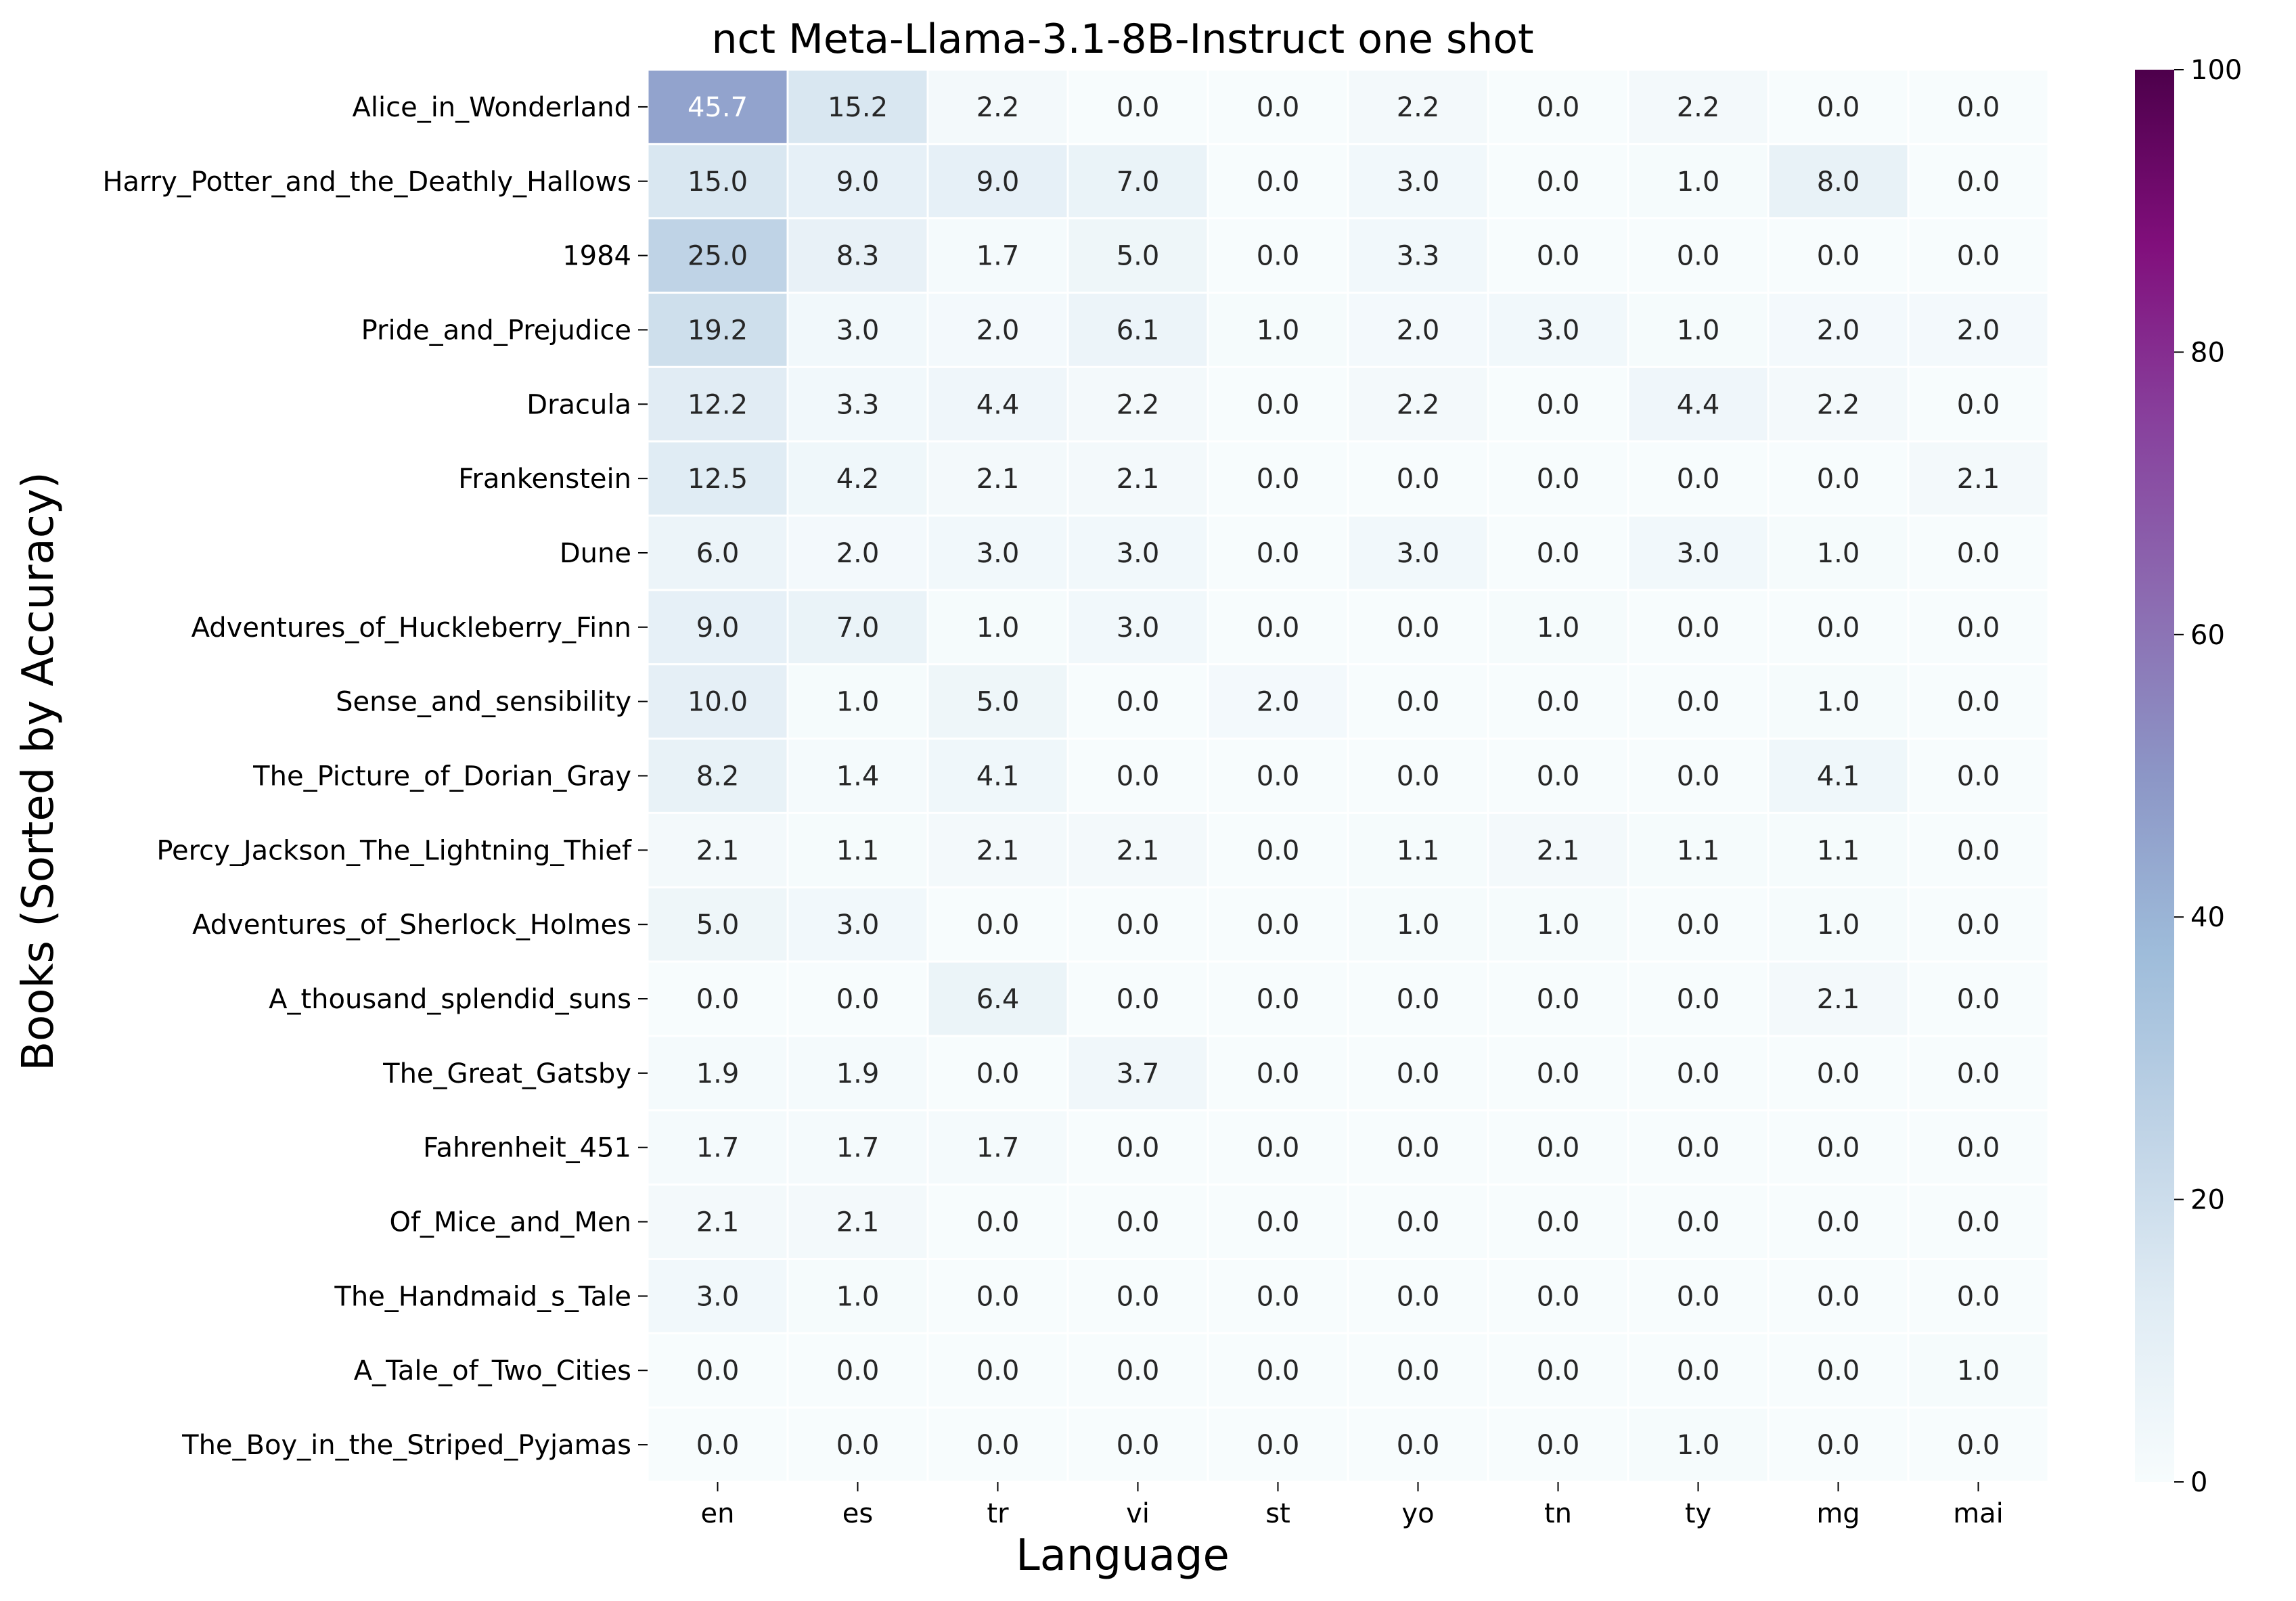 Image resolution: width=2296 pixels, height=1601 pixels. I want to click on cell-value-label: 8.2, so click(718, 776).